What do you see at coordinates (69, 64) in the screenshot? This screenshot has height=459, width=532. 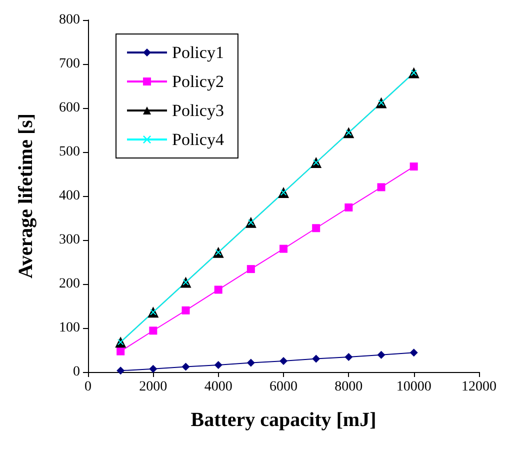 I see `y-tick-label: 700` at bounding box center [69, 64].